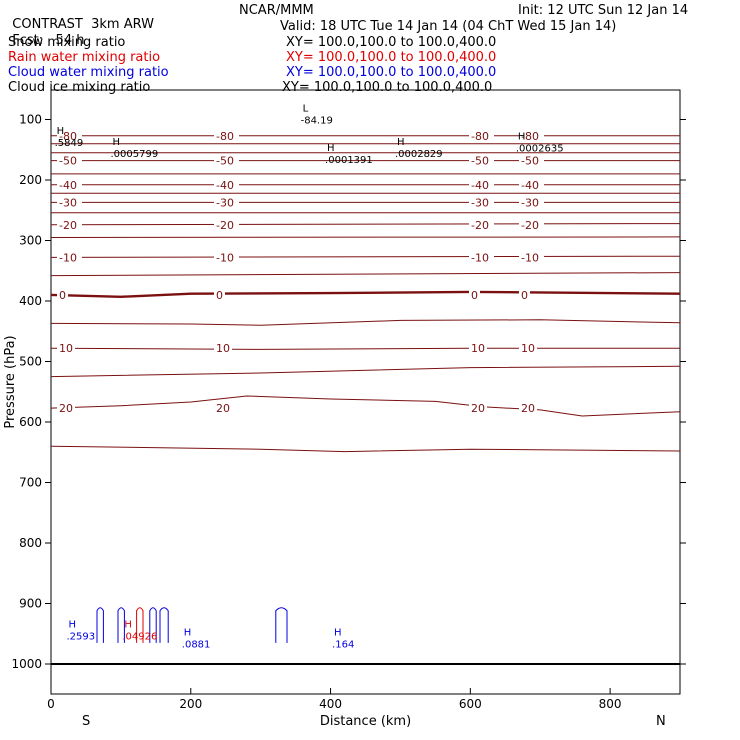 The height and width of the screenshot is (740, 740). Describe the element at coordinates (30, 241) in the screenshot. I see `y-tick-label: 300` at that location.